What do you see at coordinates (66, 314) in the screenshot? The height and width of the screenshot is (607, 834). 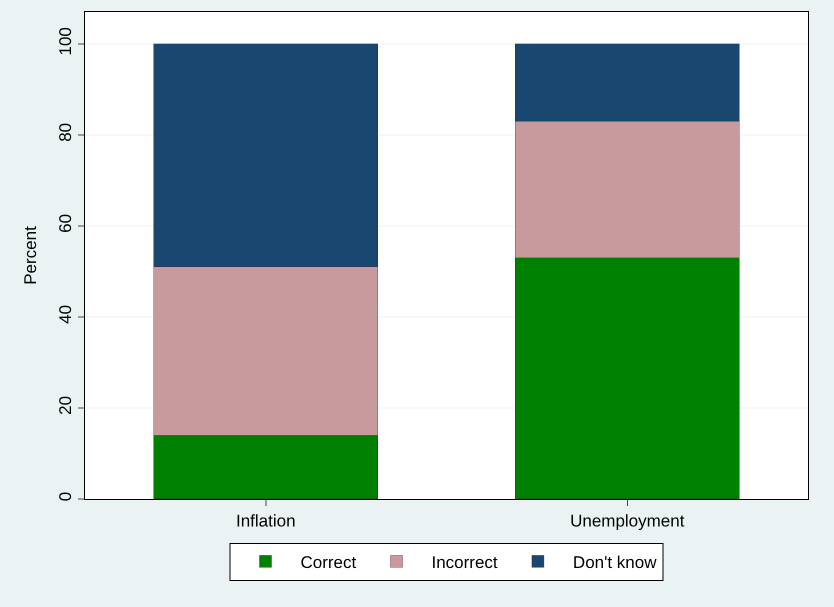 I see `y-tick-label: 40` at bounding box center [66, 314].